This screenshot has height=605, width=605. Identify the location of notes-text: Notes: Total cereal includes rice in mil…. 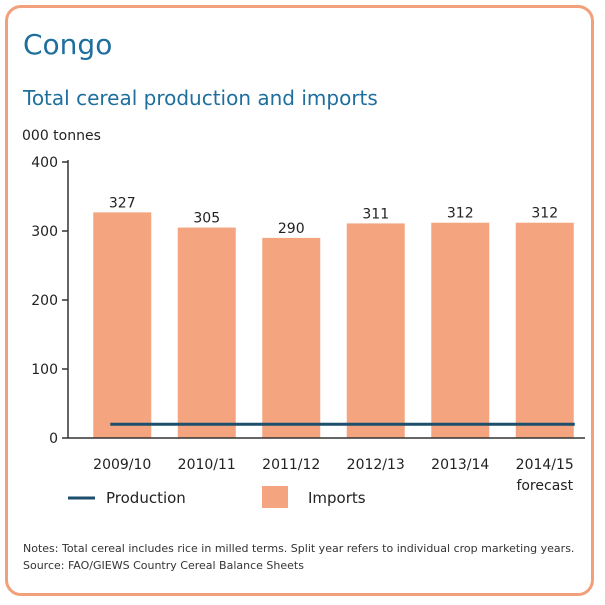
(299, 548).